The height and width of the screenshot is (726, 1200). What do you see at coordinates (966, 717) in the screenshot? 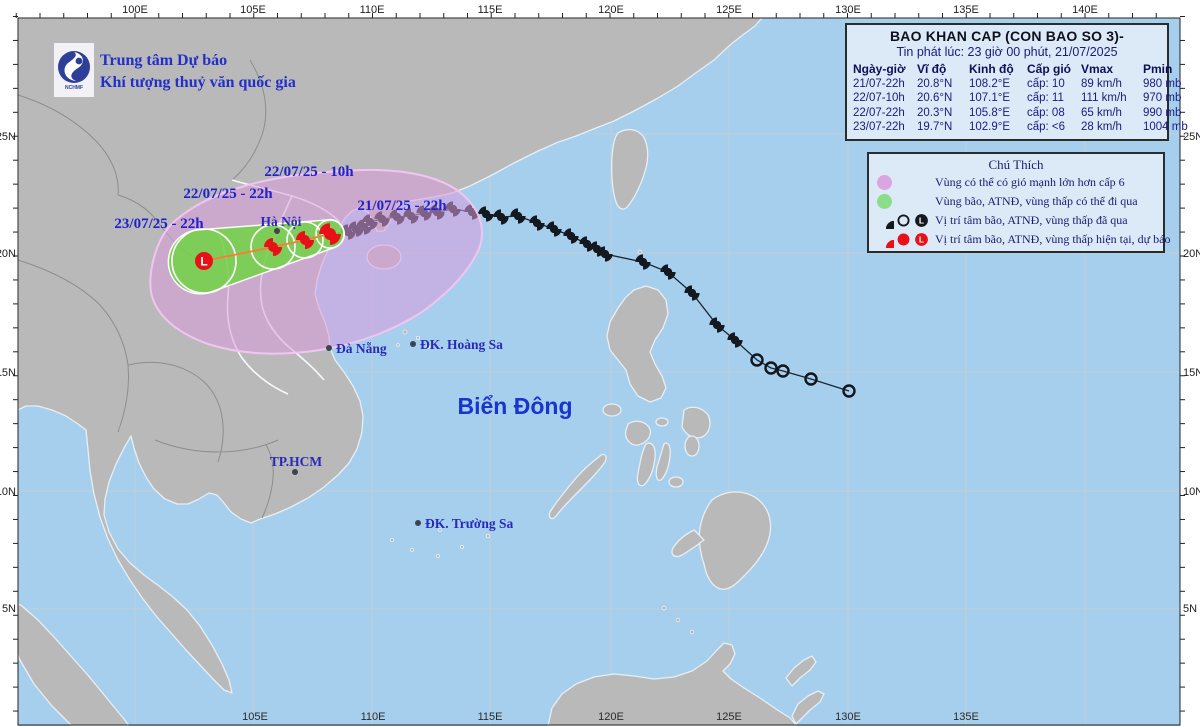
I see `axis-label-bottom: 135E` at bounding box center [966, 717].